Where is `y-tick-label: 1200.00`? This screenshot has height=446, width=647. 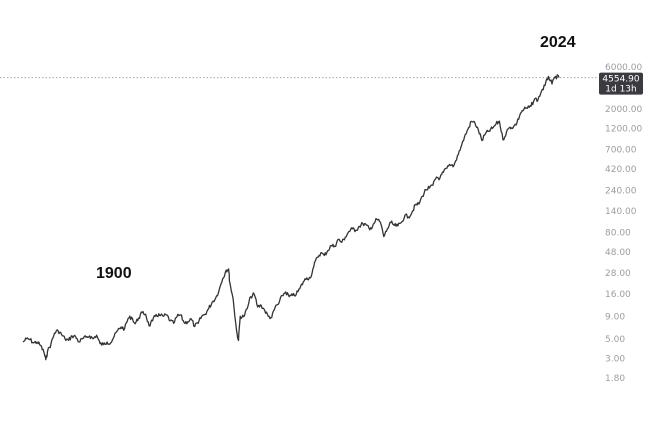 y-tick-label: 1200.00 is located at coordinates (623, 130).